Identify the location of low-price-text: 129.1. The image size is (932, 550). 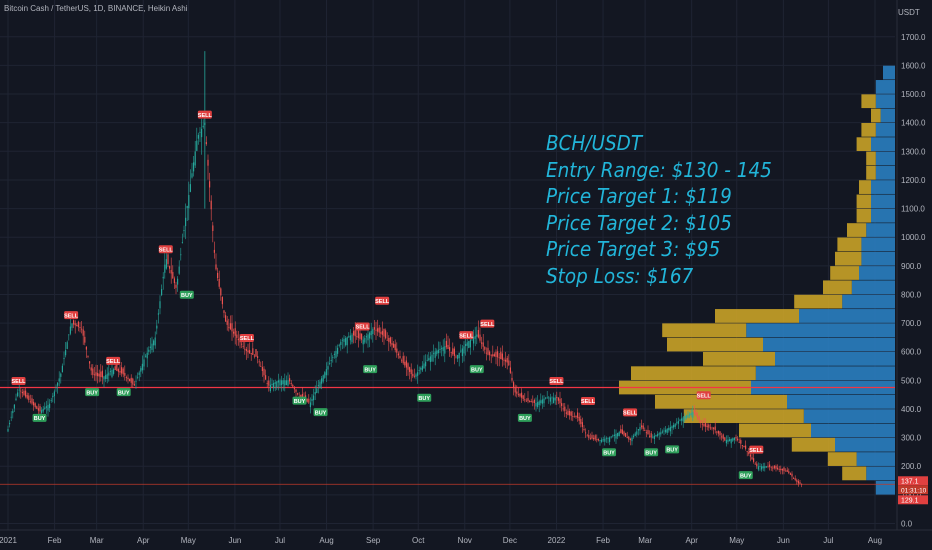
(910, 500).